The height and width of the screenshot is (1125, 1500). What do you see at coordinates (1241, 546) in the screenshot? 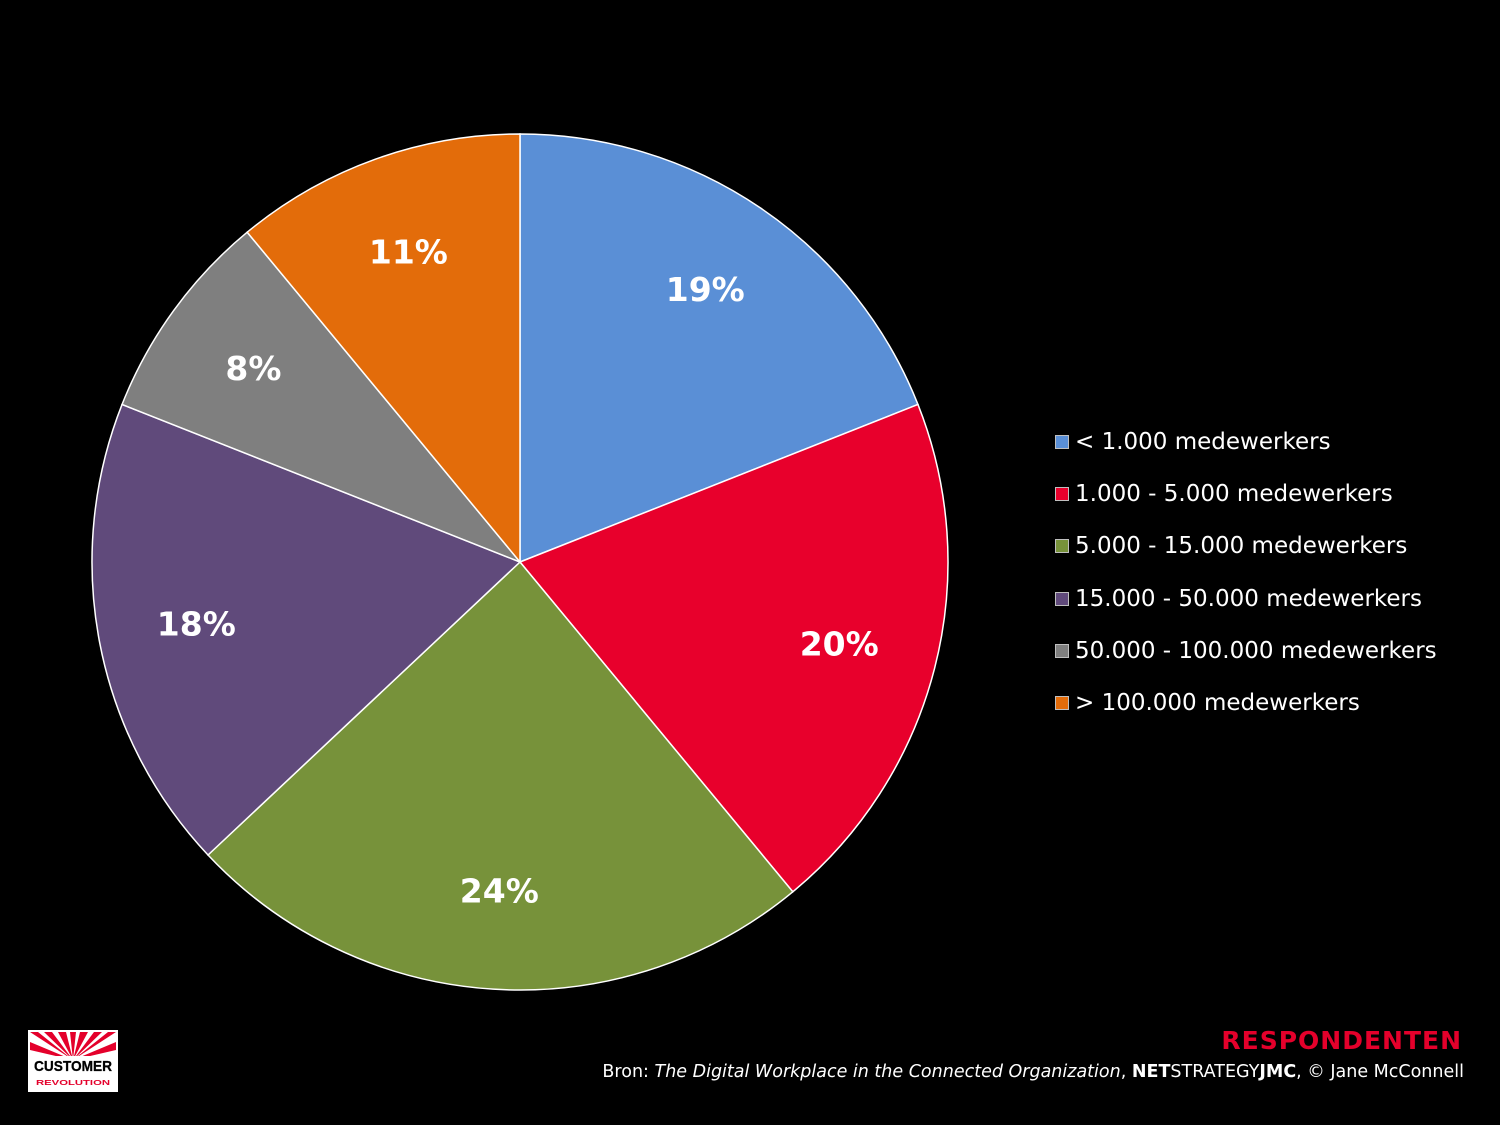
I see `legend-label: 5.000 - 15.000 medewerkers` at bounding box center [1241, 546].